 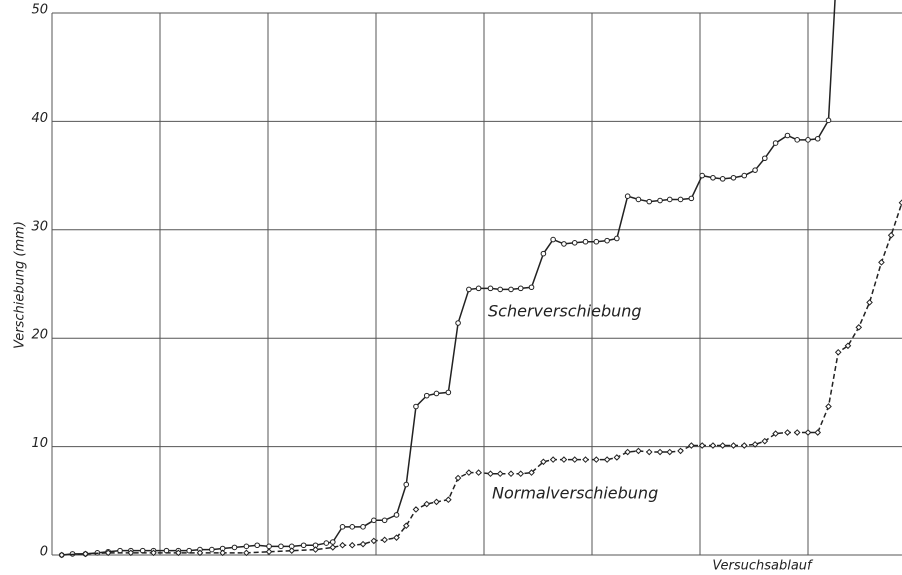 What do you see at coordinates (565, 311) in the screenshot?
I see `series-label: Scherverschiebung` at bounding box center [565, 311].